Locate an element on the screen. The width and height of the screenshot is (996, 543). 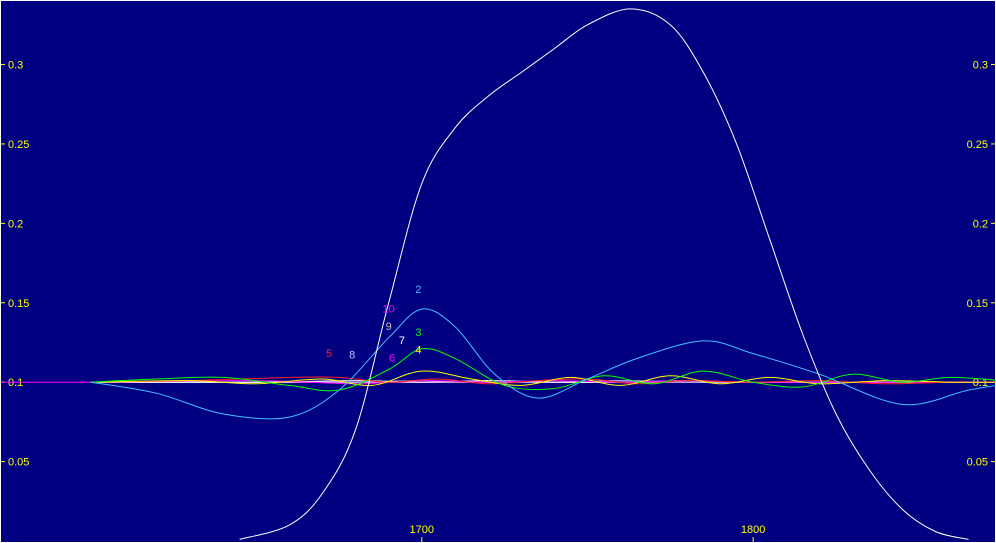
series-label-9: 9 is located at coordinates (389, 327).